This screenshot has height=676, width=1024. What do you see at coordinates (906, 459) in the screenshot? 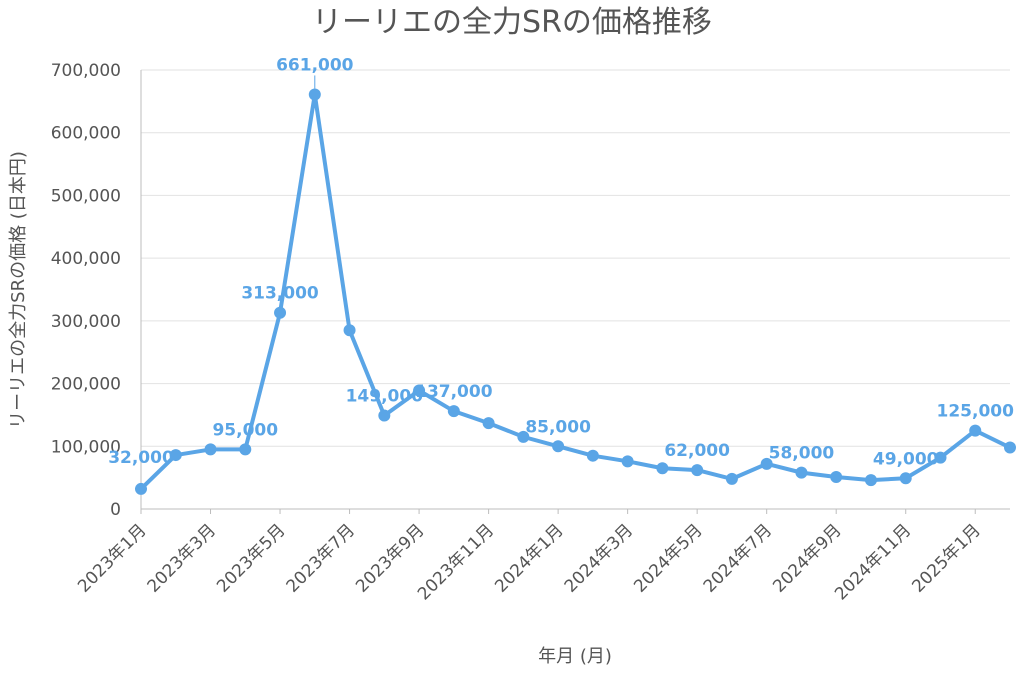
I see `data-label: 49,000` at bounding box center [906, 459].